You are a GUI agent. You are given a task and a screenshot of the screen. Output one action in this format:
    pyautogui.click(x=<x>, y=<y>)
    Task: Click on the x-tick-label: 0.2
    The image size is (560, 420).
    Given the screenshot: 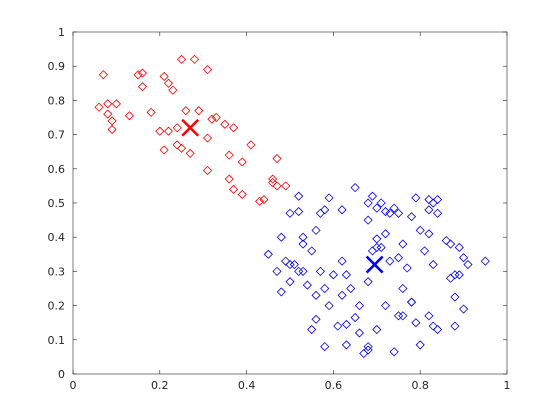 What is the action you would take?
    pyautogui.click(x=160, y=385)
    